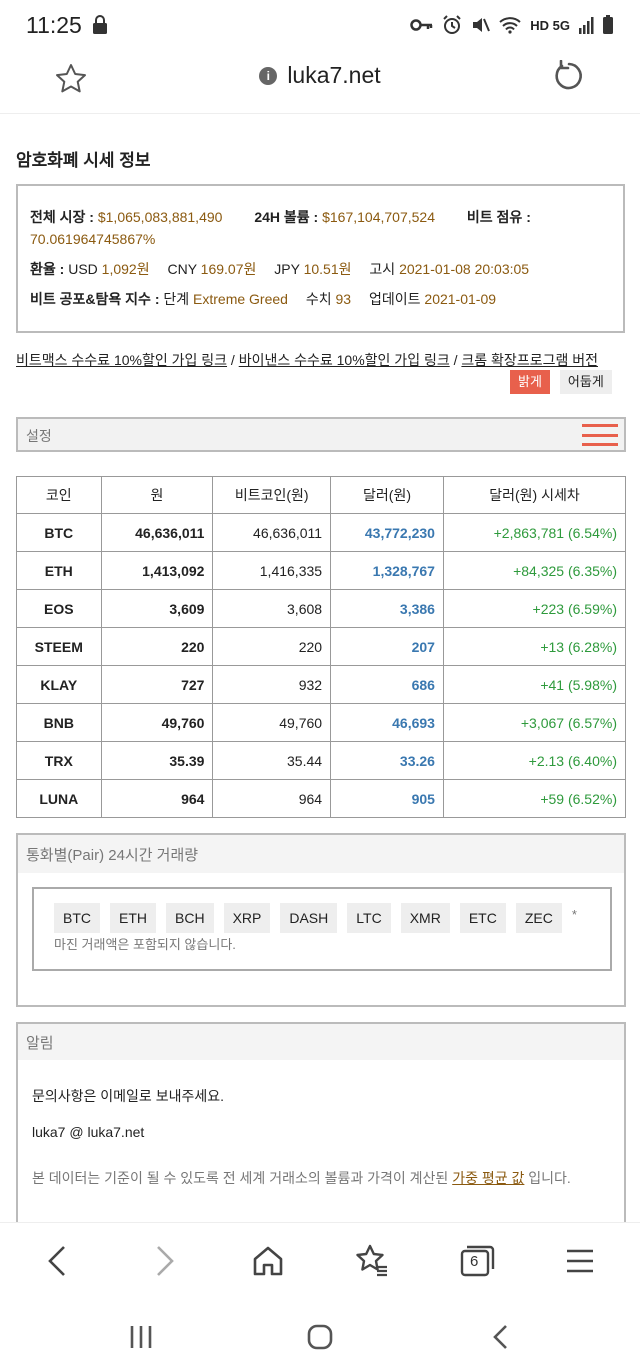 Image resolution: width=640 pixels, height=1372 pixels. I want to click on krw-cell: 727, so click(157, 684).